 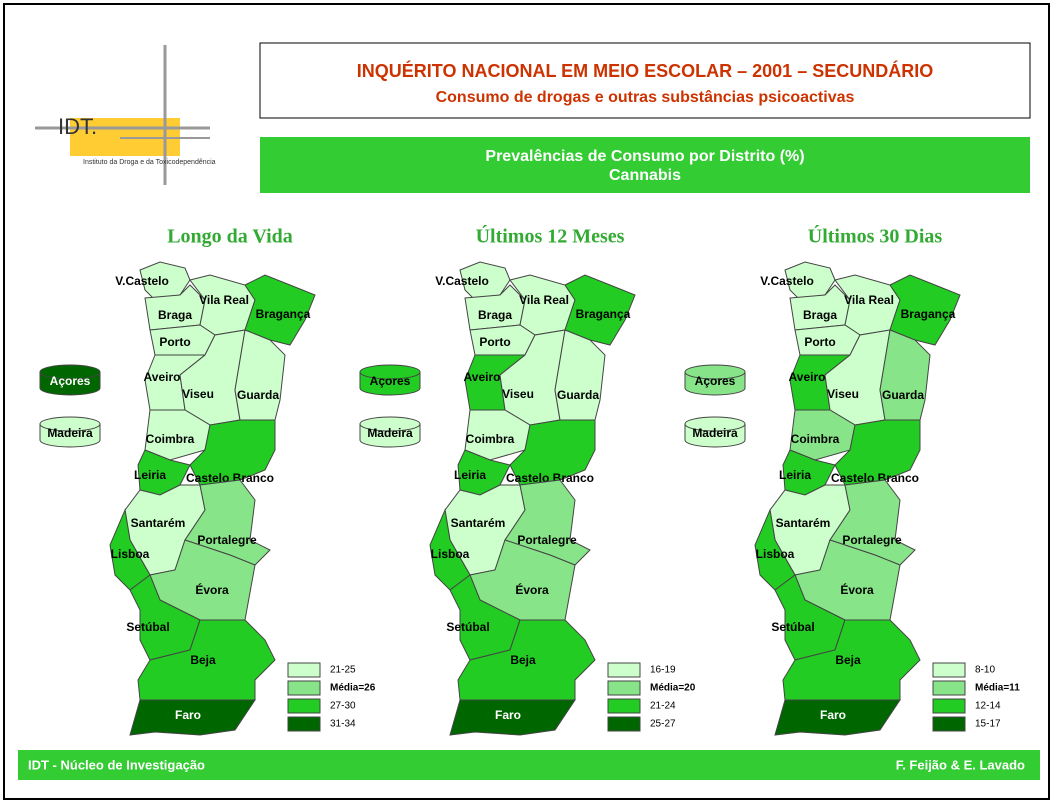 I want to click on legend-label: 27-30, so click(x=343, y=706).